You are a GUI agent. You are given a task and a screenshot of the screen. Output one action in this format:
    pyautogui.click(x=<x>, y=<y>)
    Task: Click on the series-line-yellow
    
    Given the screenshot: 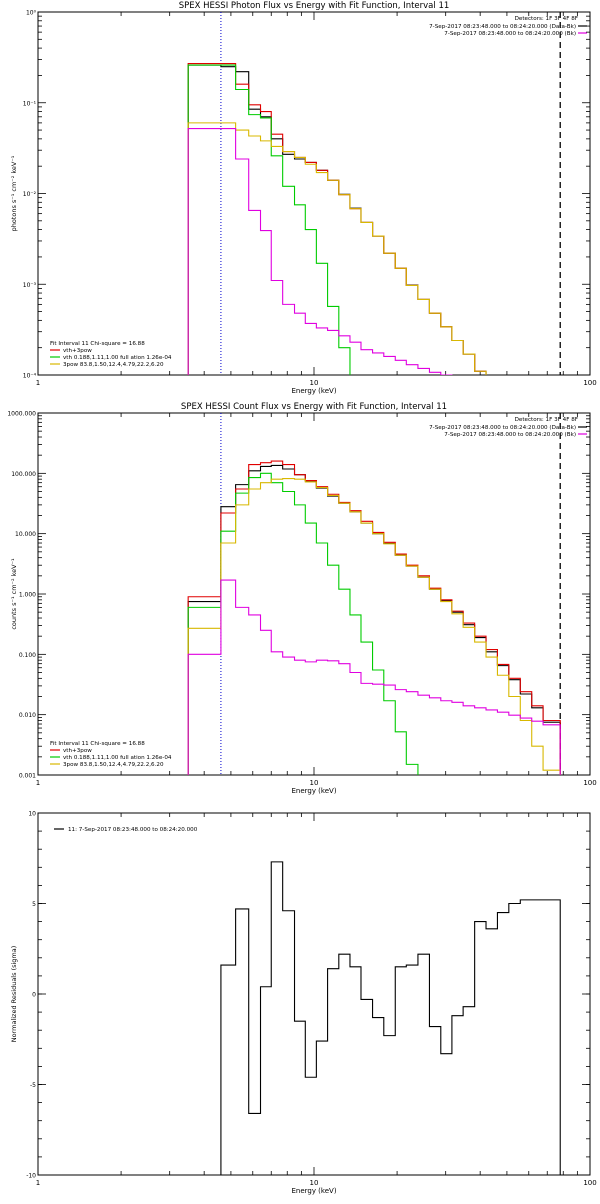 What is the action you would take?
    pyautogui.click(x=337, y=248)
    